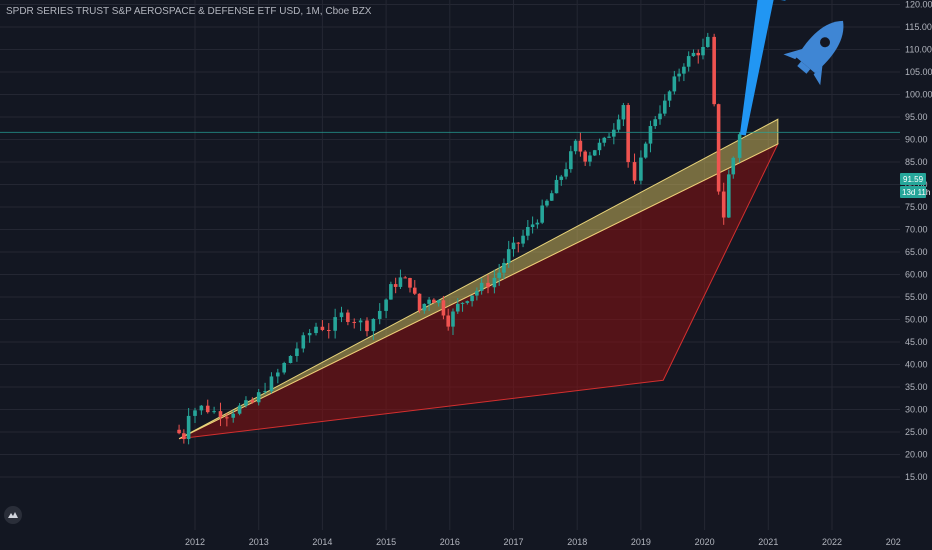 The height and width of the screenshot is (550, 932). I want to click on last-price-tag, so click(913, 179).